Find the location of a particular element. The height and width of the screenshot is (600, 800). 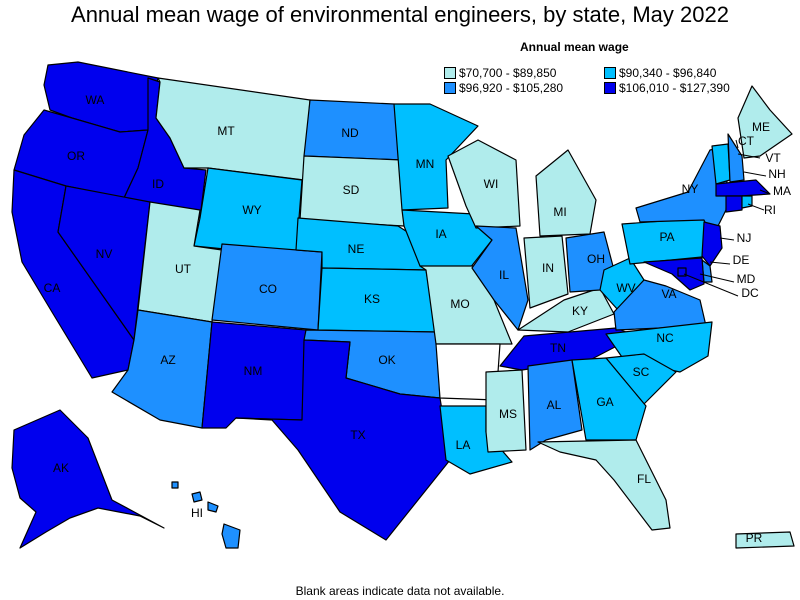

leader-line-VT is located at coordinates (749, 156).